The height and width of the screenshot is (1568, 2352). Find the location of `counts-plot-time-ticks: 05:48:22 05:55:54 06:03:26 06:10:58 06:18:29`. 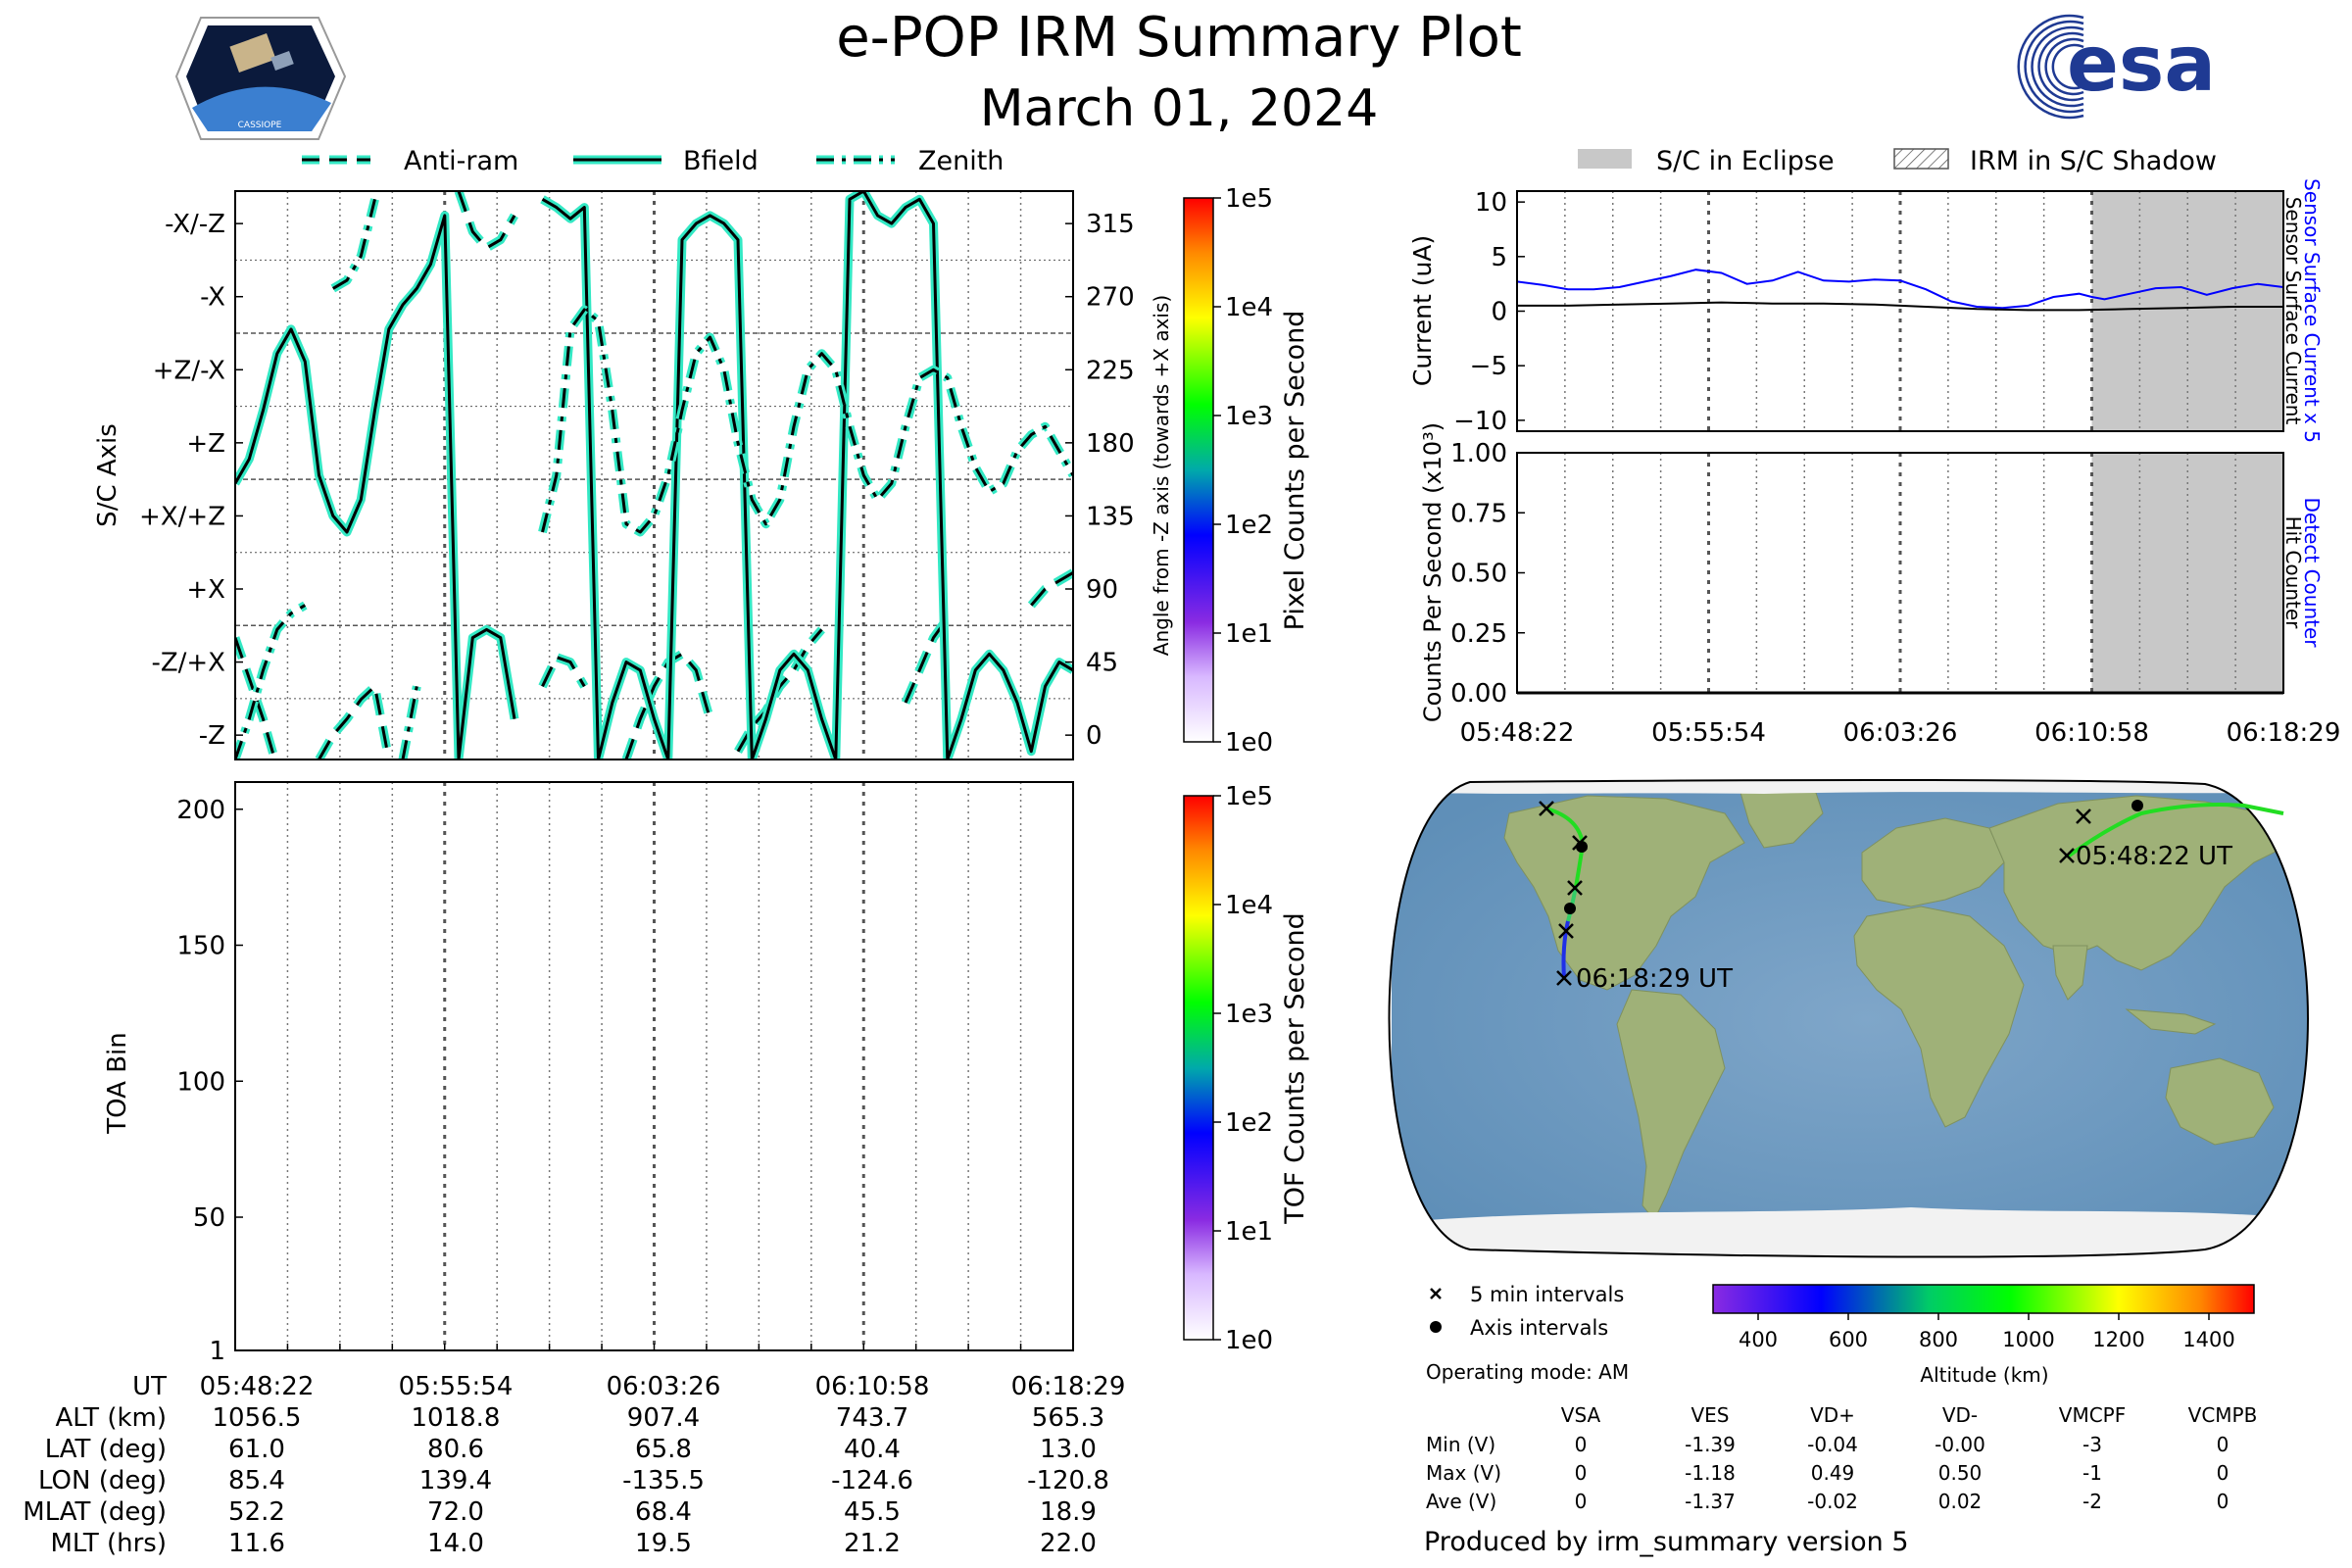

counts-plot-time-ticks: 05:48:22 05:55:54 06:03:26 06:10:58 06:18:29 is located at coordinates (1900, 733).